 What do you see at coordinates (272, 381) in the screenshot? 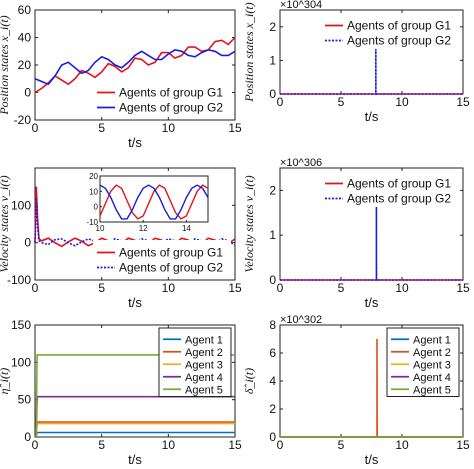
I see `y-tick-label: 4` at bounding box center [272, 381].